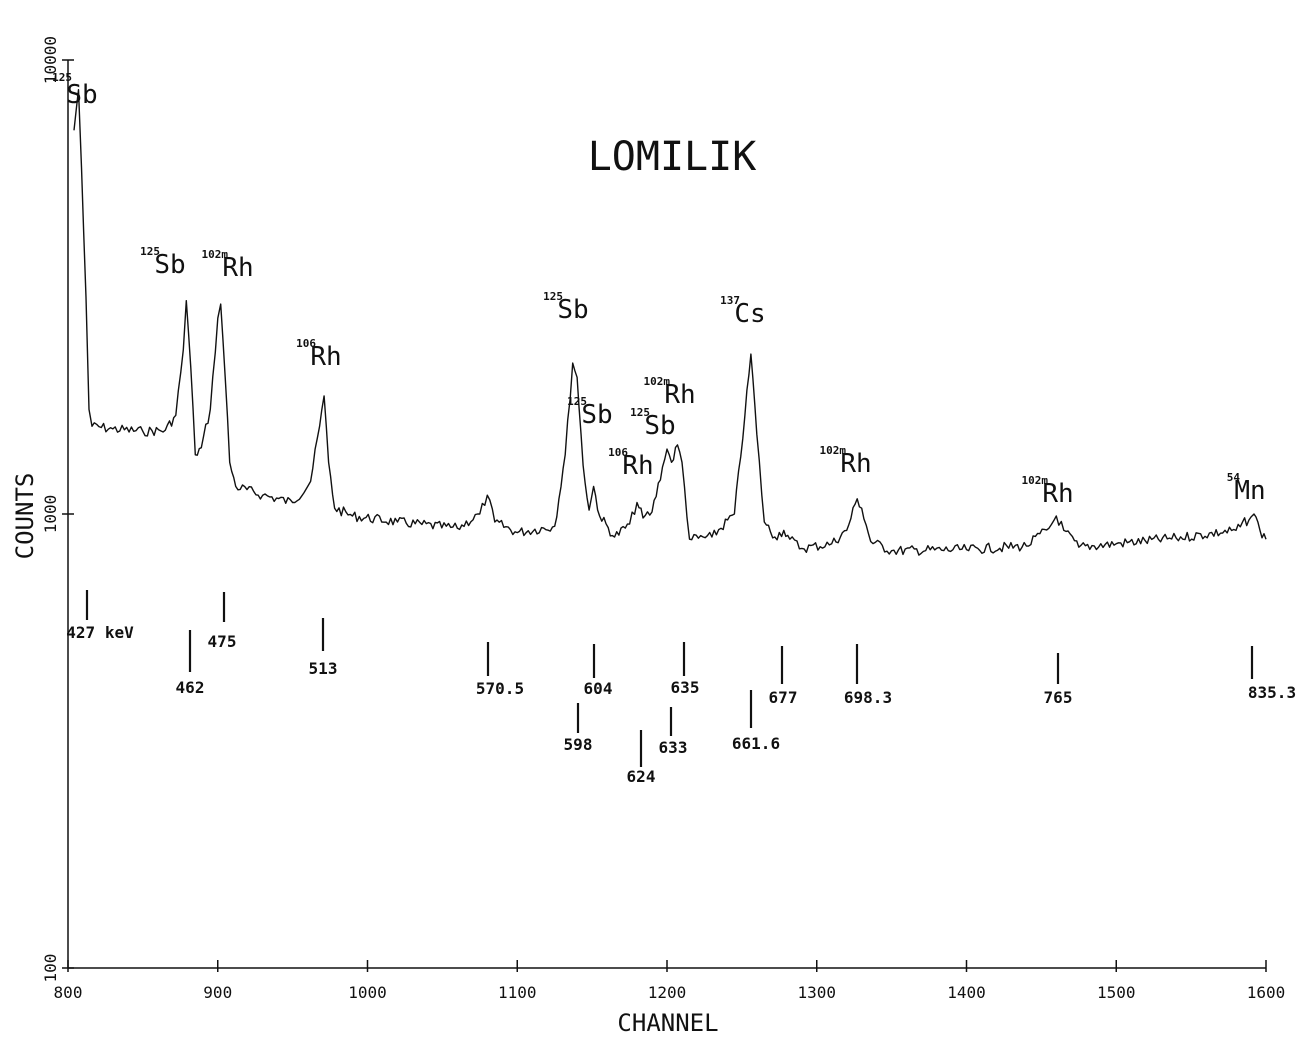  I want to click on energy-label: 633, so click(673, 747).